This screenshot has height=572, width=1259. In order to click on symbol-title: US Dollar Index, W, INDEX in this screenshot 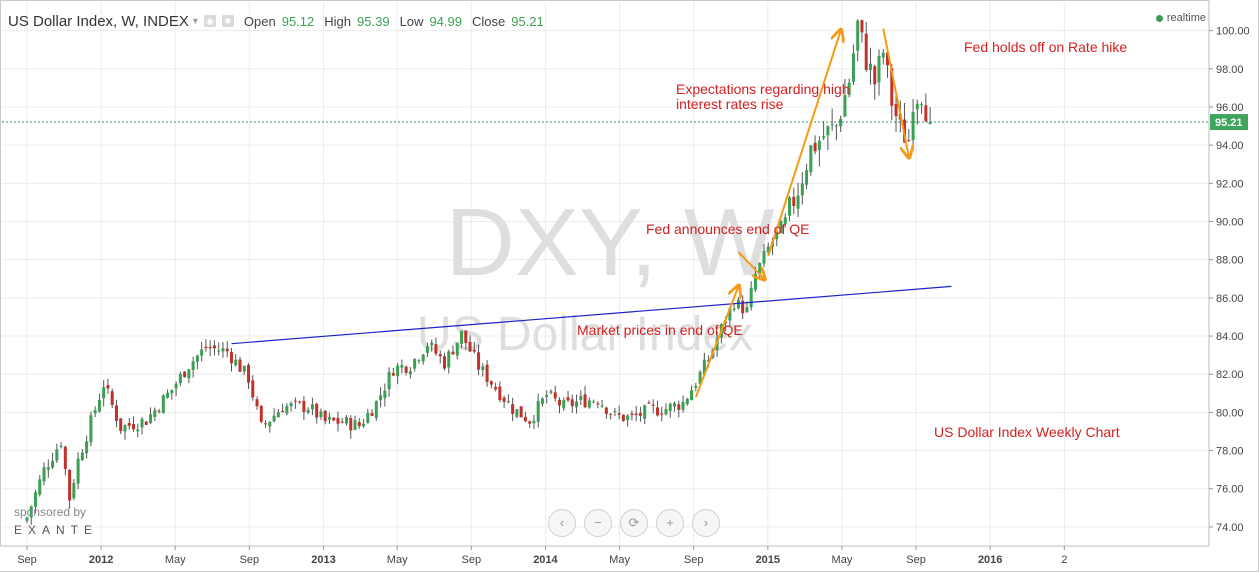, I will do `click(98, 21)`.